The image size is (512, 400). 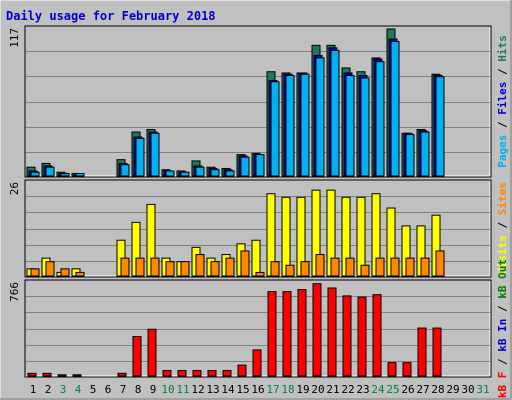 What do you see at coordinates (502, 198) in the screenshot?
I see `legend-entry: Sites` at bounding box center [502, 198].